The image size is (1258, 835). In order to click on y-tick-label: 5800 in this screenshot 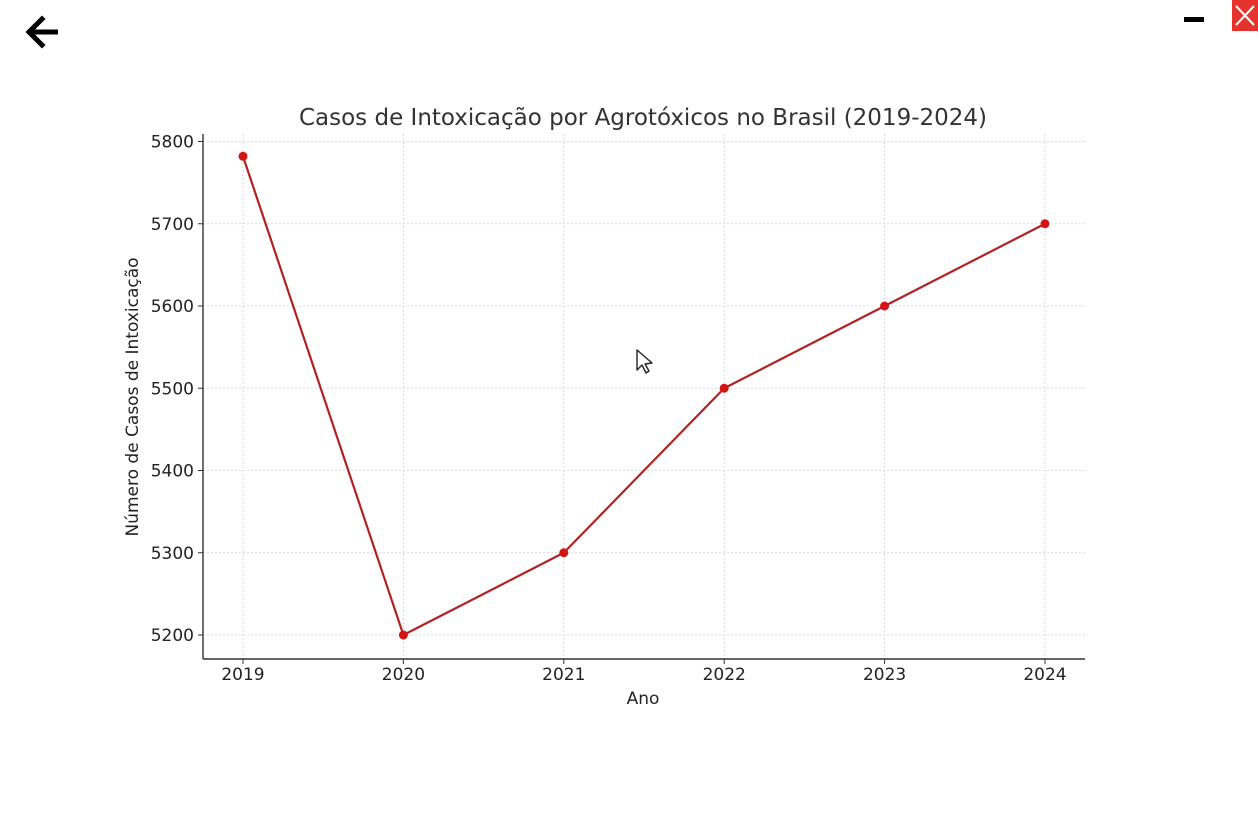, I will do `click(172, 143)`.